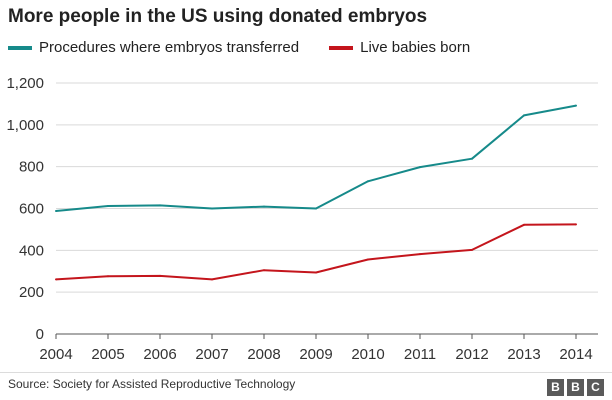  What do you see at coordinates (595, 387) in the screenshot?
I see `logo-letter: C` at bounding box center [595, 387].